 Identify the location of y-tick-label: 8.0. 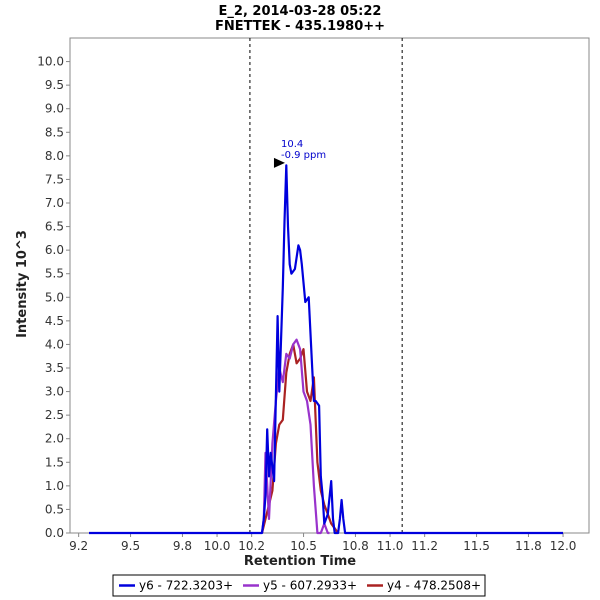
(54, 156).